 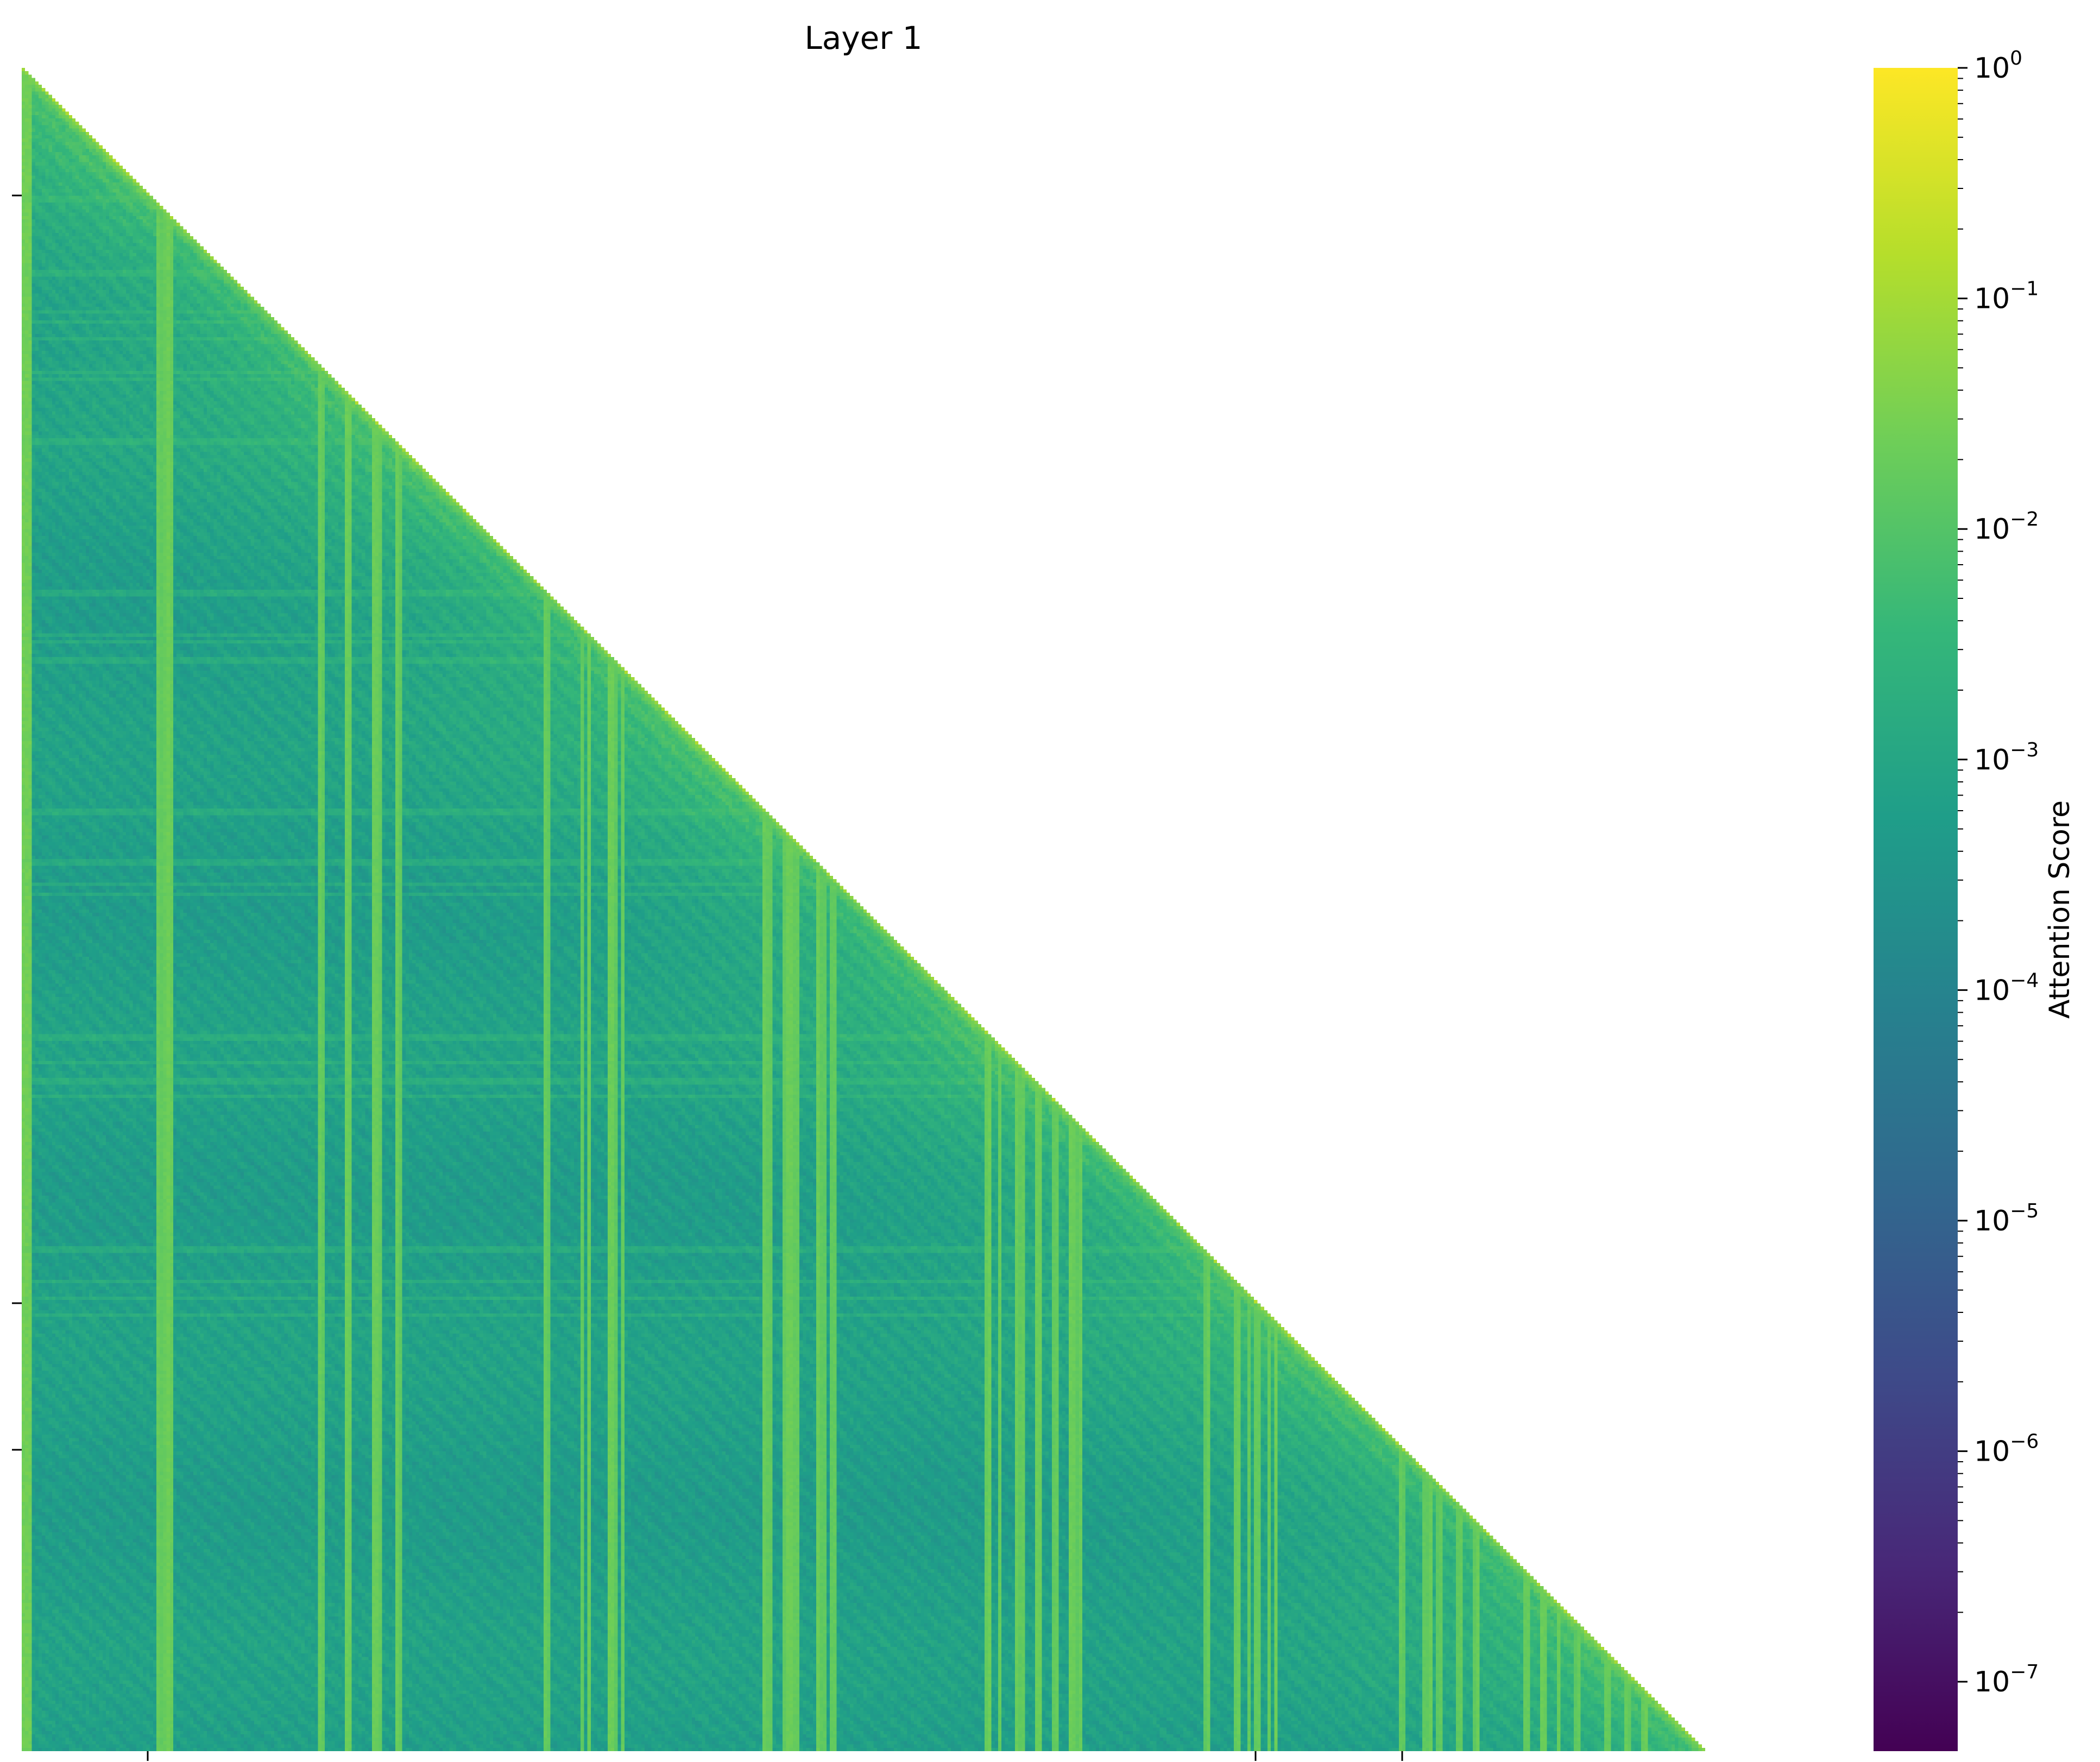 I want to click on y-axis-ticks, so click(x=17, y=822).